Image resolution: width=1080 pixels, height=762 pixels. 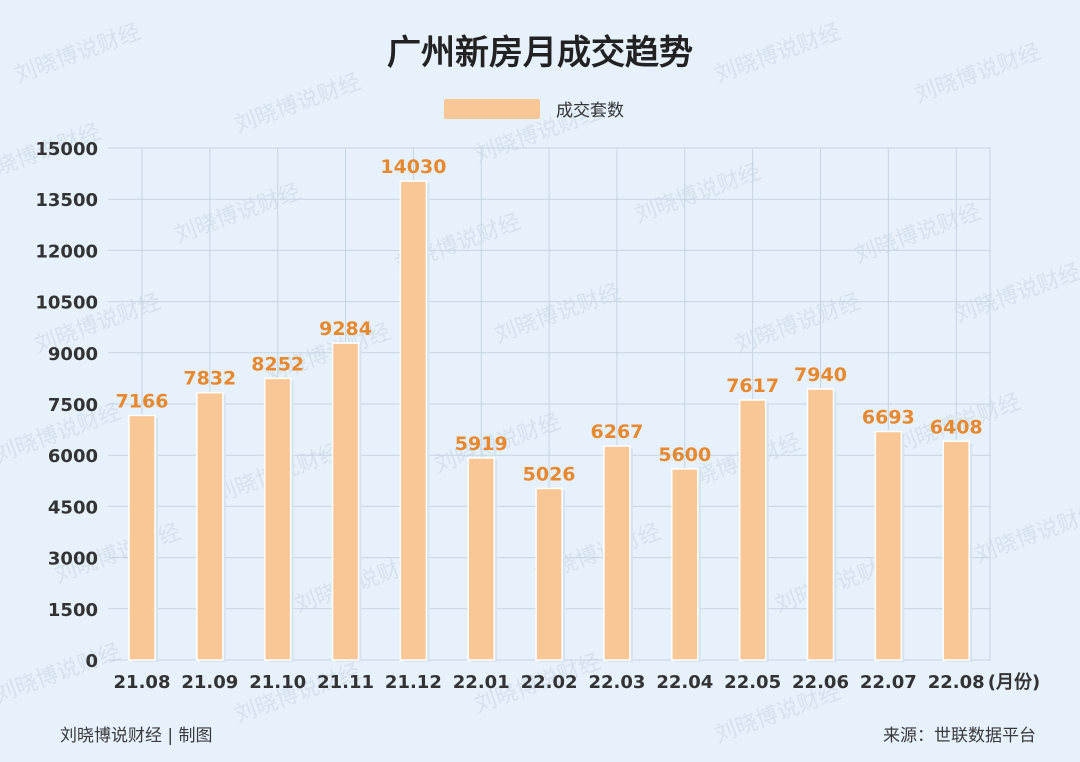 What do you see at coordinates (616, 682) in the screenshot?
I see `x-tick-label: 22.03` at bounding box center [616, 682].